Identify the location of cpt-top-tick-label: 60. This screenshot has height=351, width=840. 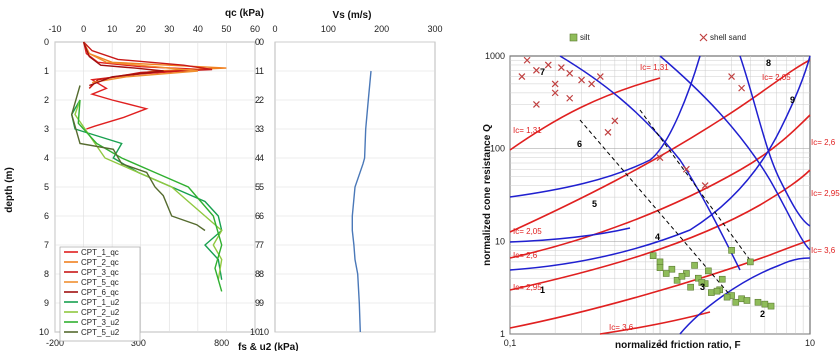
(255, 29).